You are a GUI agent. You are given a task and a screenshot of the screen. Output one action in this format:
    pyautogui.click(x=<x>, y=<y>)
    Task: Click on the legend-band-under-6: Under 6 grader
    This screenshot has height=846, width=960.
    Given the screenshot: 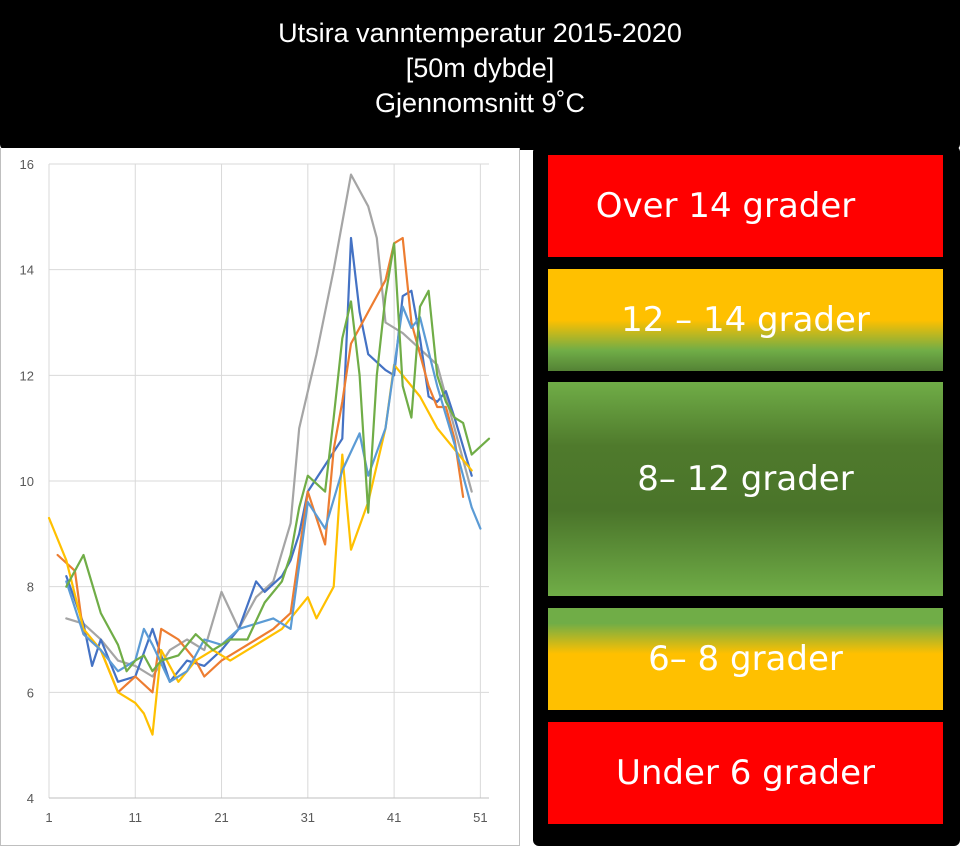 What is the action you would take?
    pyautogui.click(x=745, y=773)
    